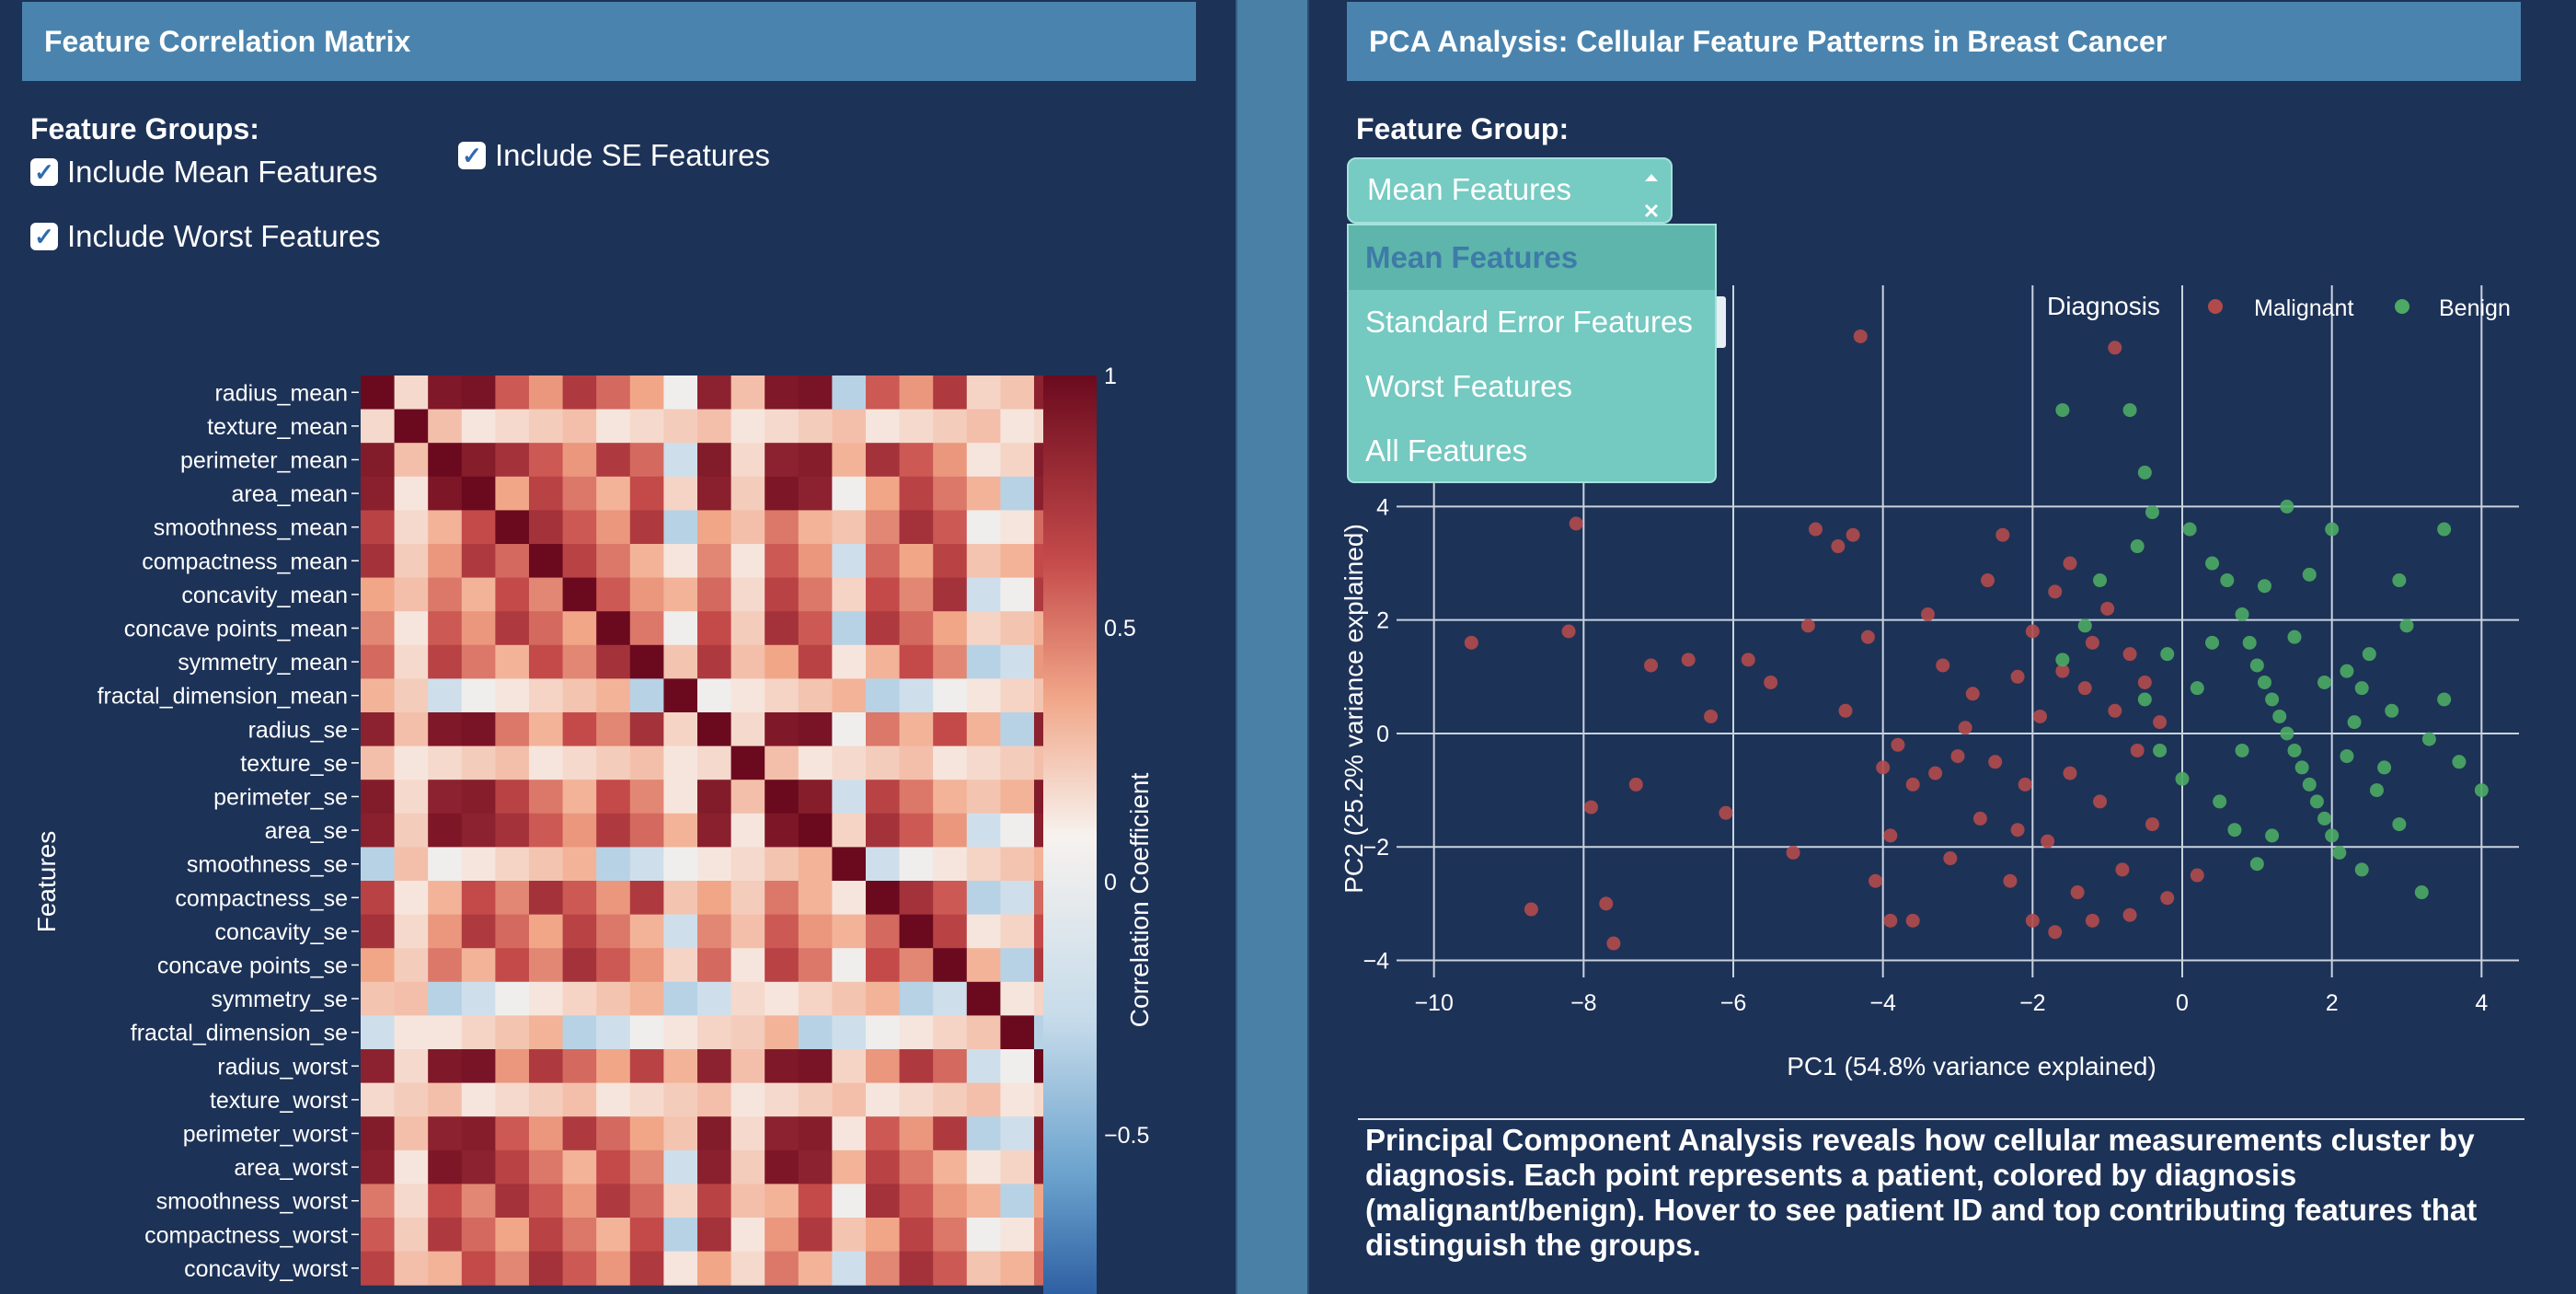 Image resolution: width=2576 pixels, height=1294 pixels. What do you see at coordinates (1529, 322) in the screenshot?
I see `option-standard-error-features: Standard Error Features` at bounding box center [1529, 322].